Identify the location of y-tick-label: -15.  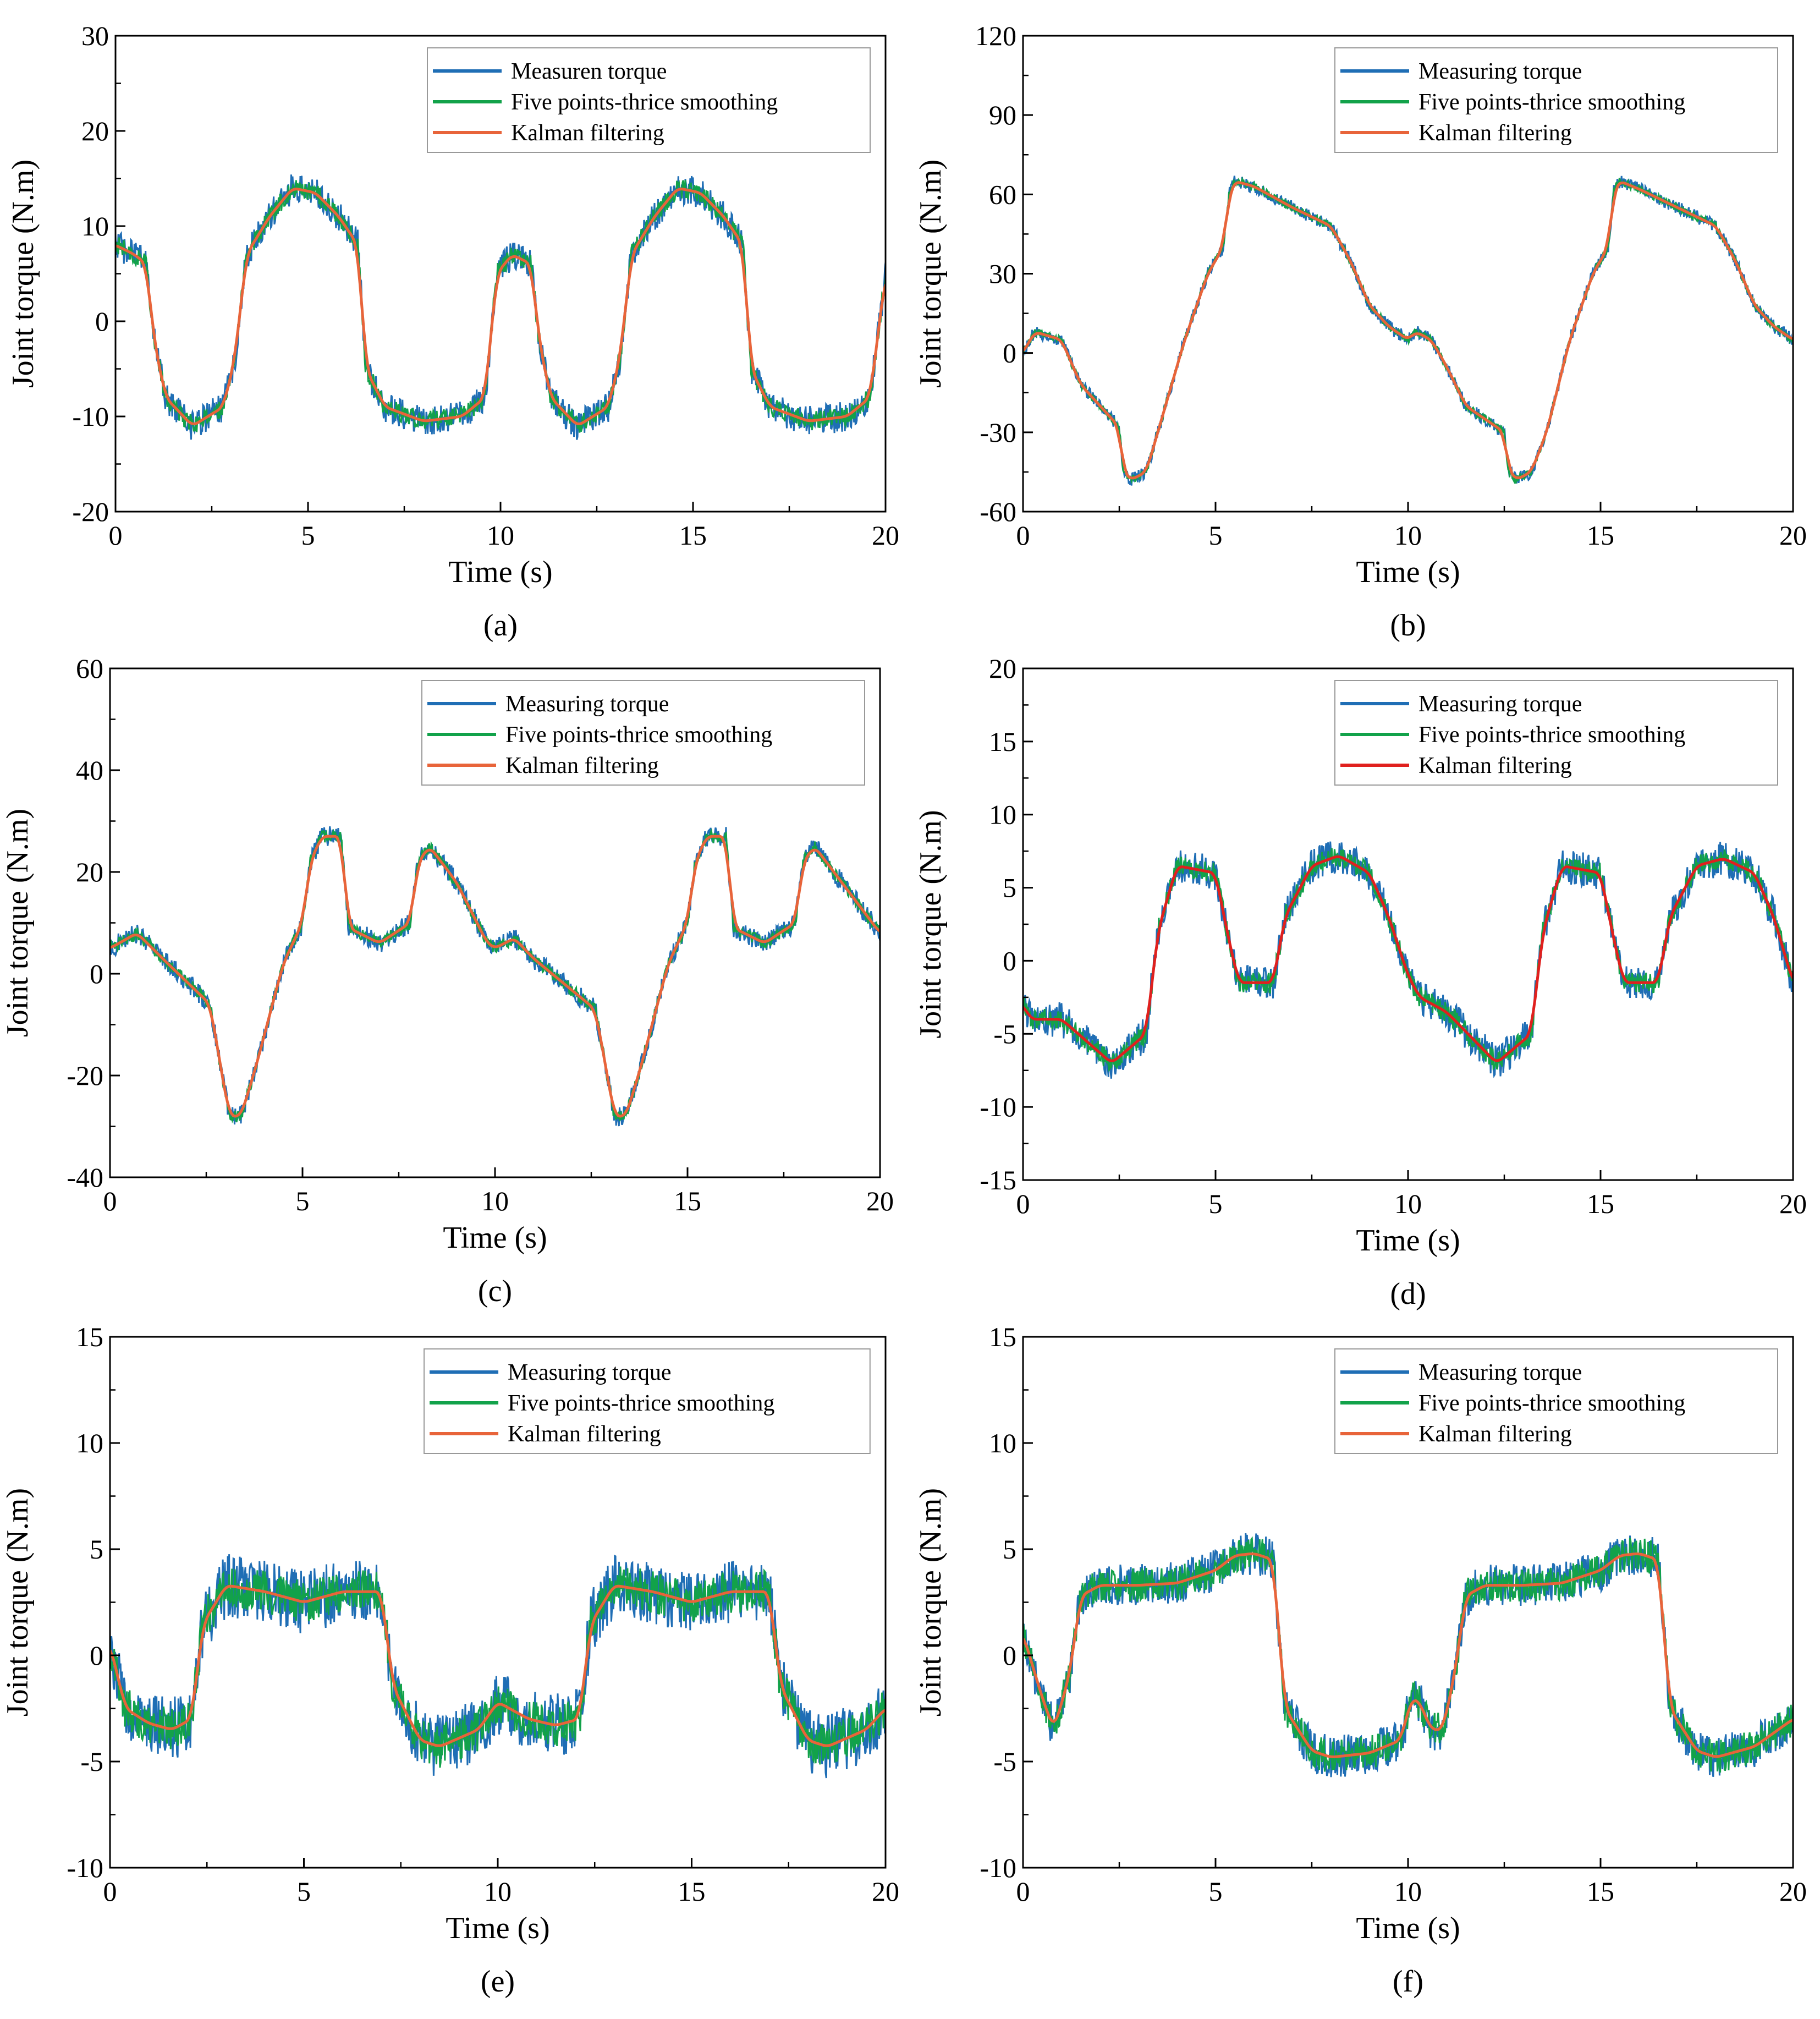
(998, 1180).